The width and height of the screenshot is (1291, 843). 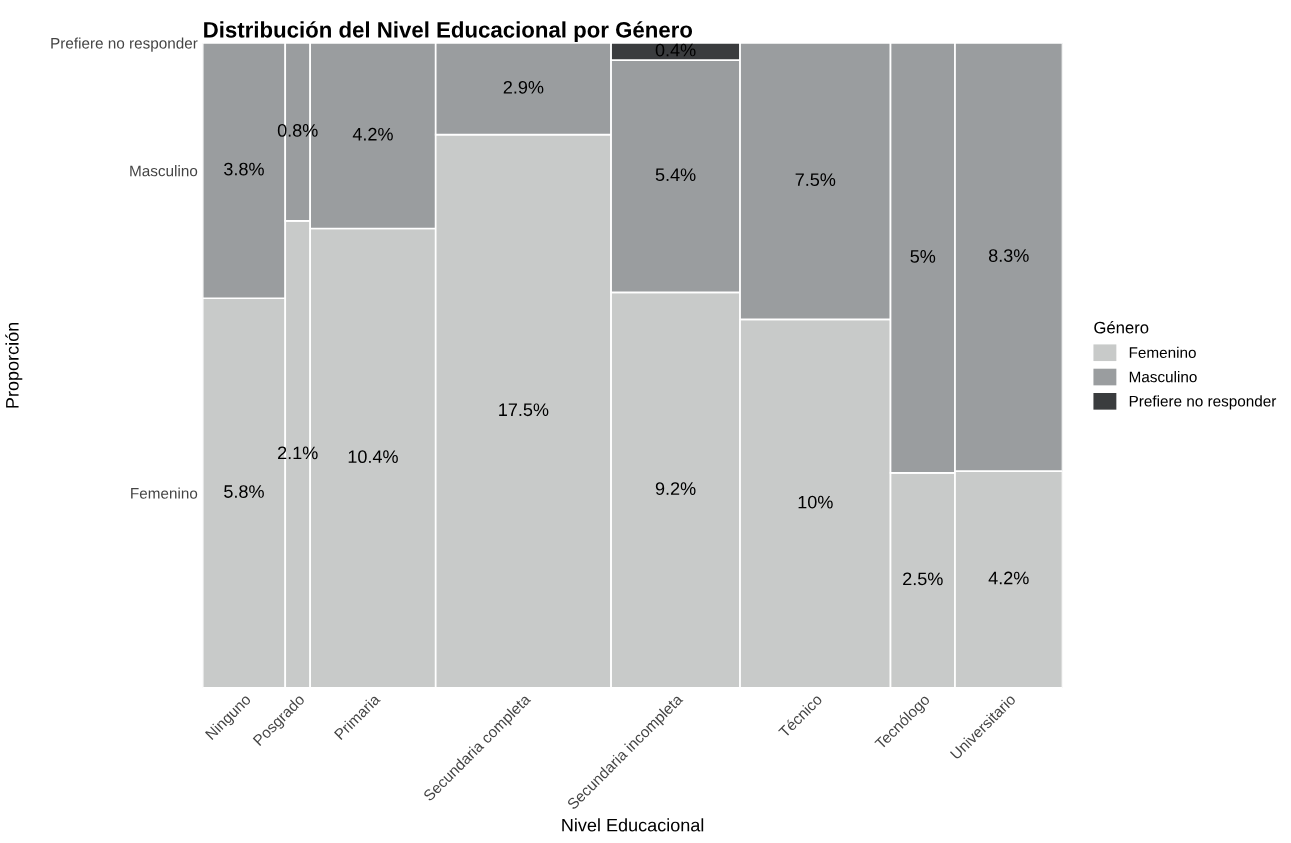 I want to click on legend-label: Masculino, so click(x=1163, y=377).